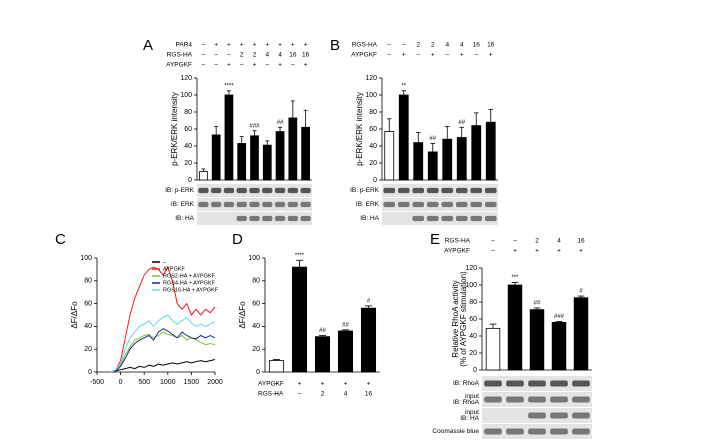 The width and height of the screenshot is (704, 447). I want to click on significance-label: ***, so click(515, 278).